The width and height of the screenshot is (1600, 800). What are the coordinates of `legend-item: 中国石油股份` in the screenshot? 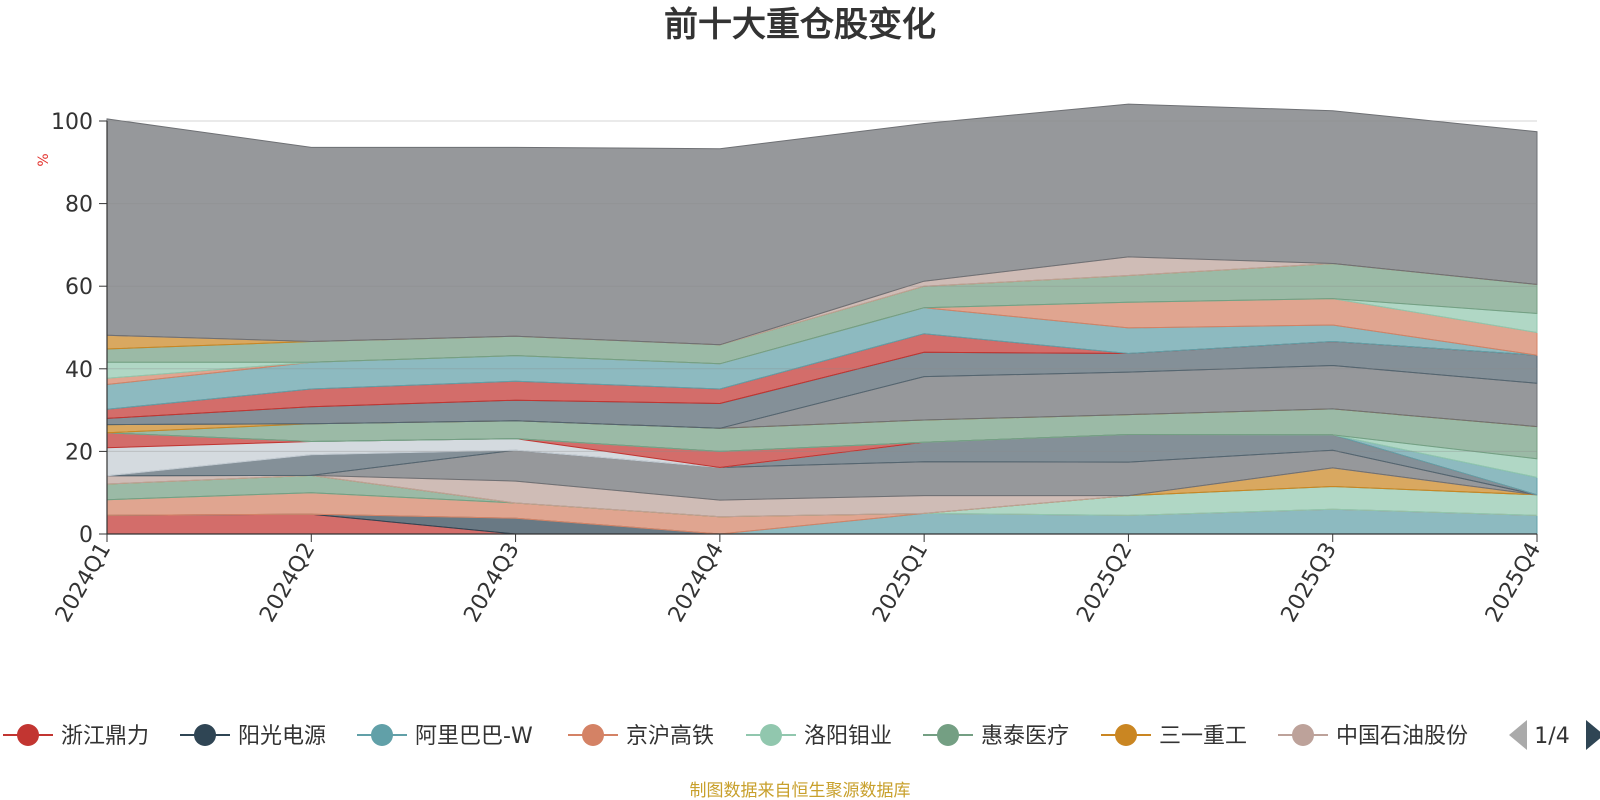 It's located at (1373, 736).